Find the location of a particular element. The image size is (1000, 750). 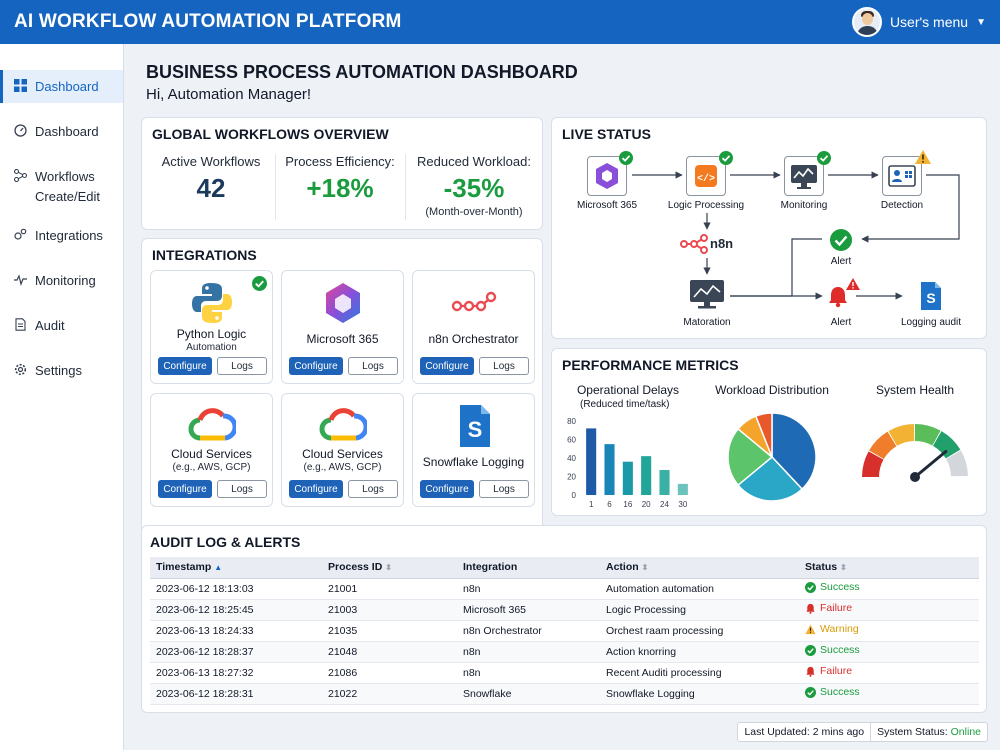

sidebar-item-label: Settings is located at coordinates (58, 370).